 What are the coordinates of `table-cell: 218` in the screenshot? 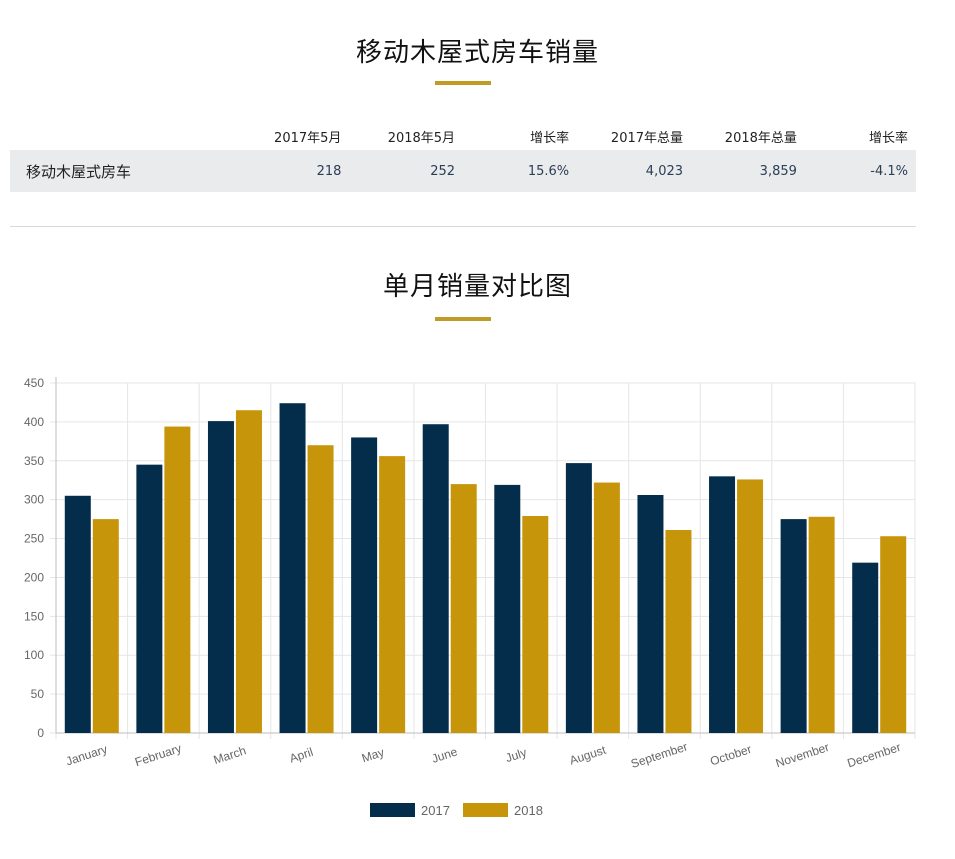 It's located at (294, 171).